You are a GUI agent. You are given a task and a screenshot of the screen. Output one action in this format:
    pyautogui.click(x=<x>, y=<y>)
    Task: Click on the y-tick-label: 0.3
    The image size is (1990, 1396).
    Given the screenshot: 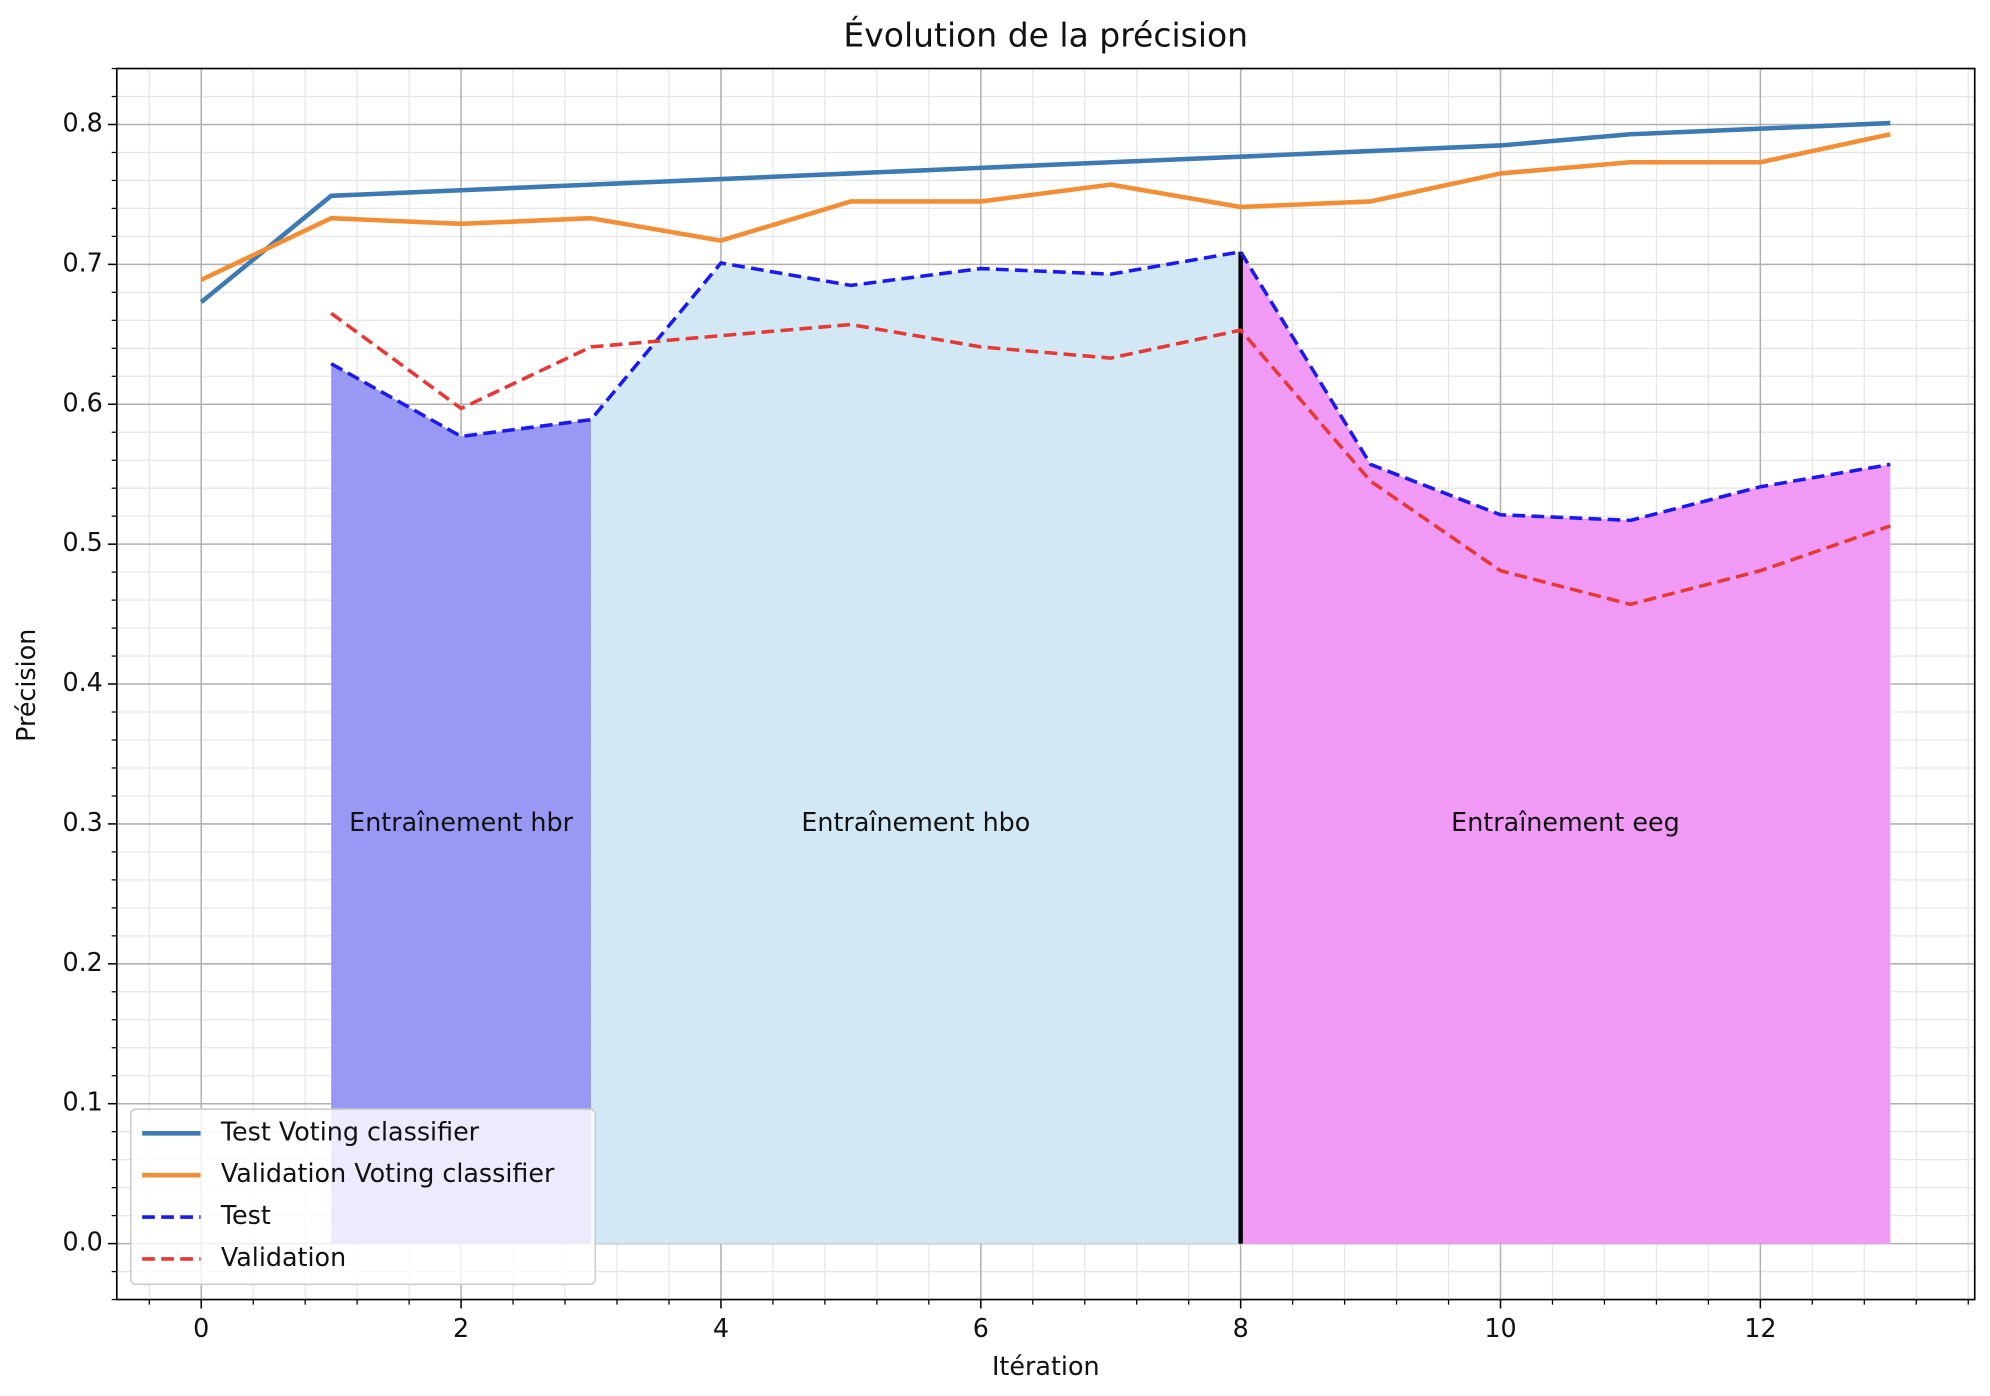 What is the action you would take?
    pyautogui.click(x=82, y=822)
    